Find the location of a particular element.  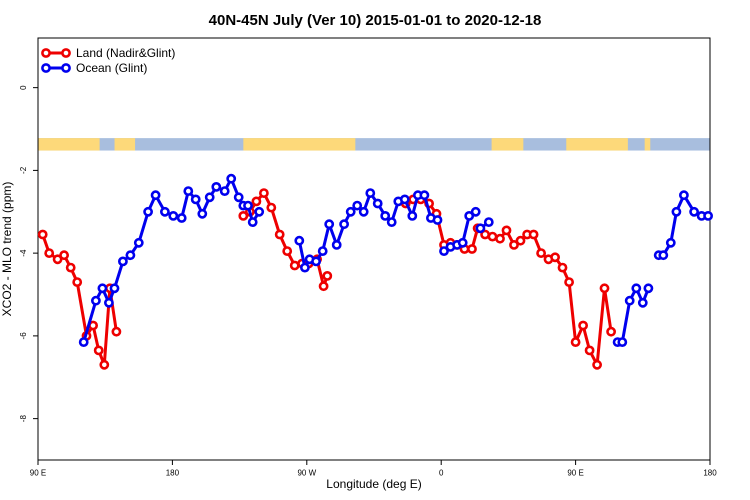

y-tick-label: -8 is located at coordinates (23, 419).